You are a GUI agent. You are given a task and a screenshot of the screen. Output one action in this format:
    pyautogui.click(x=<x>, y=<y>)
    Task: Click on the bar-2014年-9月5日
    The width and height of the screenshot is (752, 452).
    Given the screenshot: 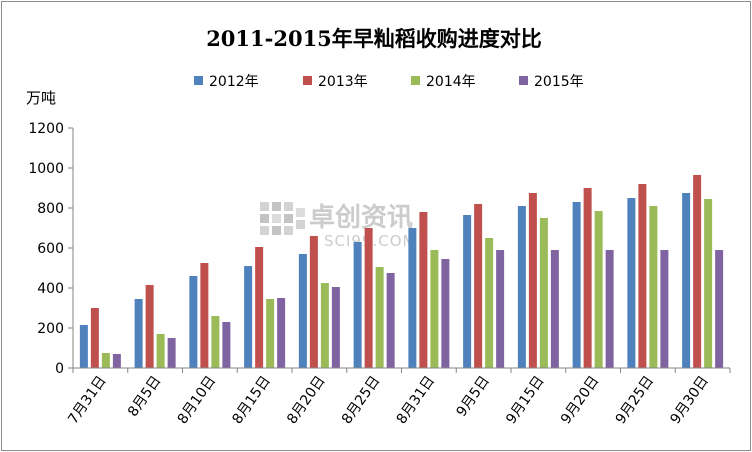 What is the action you would take?
    pyautogui.click(x=489, y=303)
    